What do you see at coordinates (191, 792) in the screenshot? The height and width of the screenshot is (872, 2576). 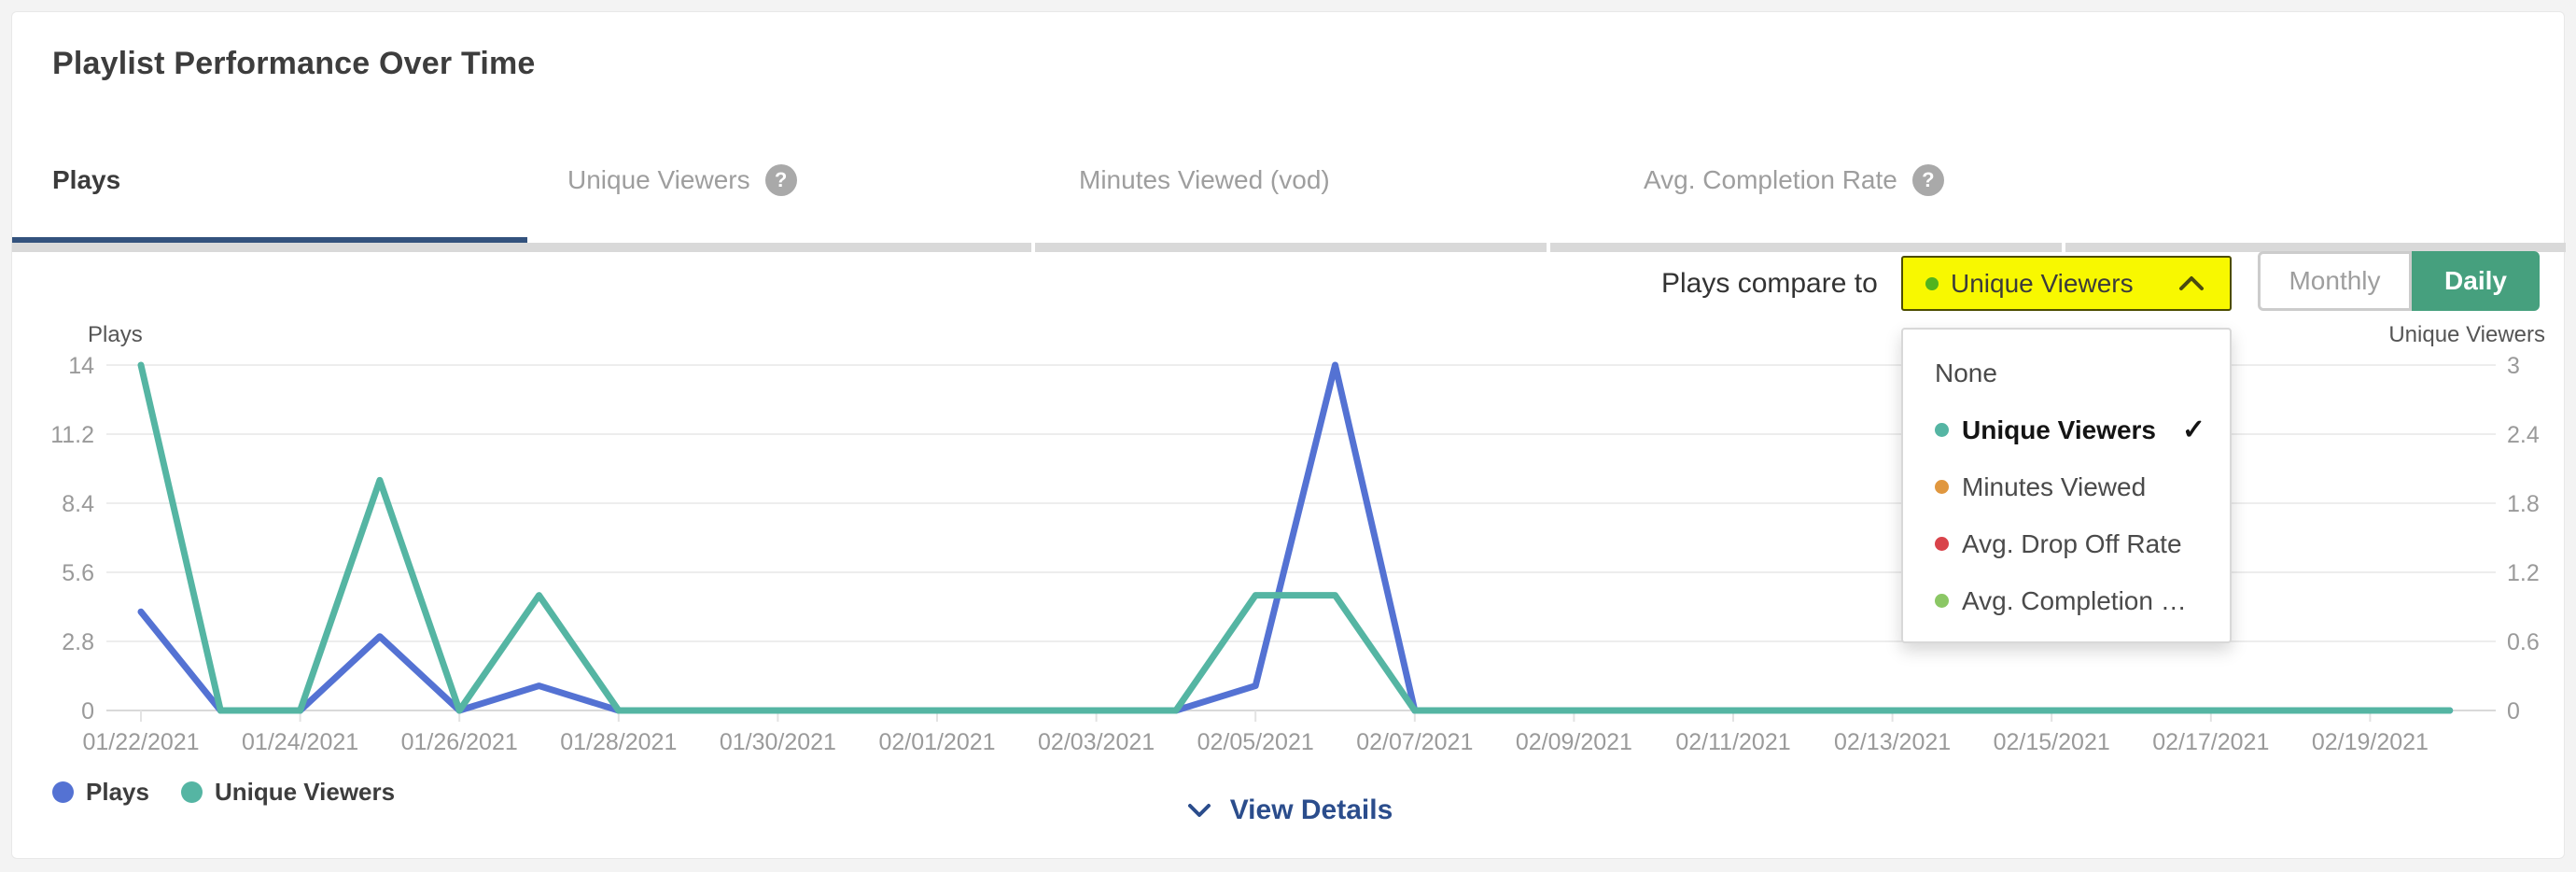 I see `unique-viewers-legend-dot` at bounding box center [191, 792].